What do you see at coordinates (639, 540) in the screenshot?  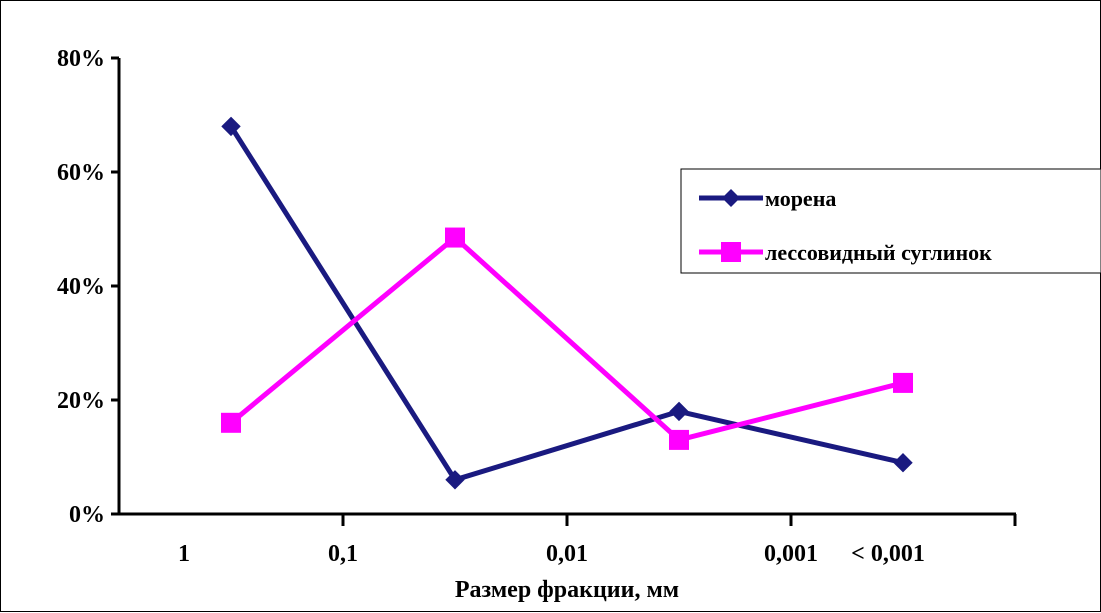 I see `x-ticks: 1 0,1 0,01 0,001 < 0,001` at bounding box center [639, 540].